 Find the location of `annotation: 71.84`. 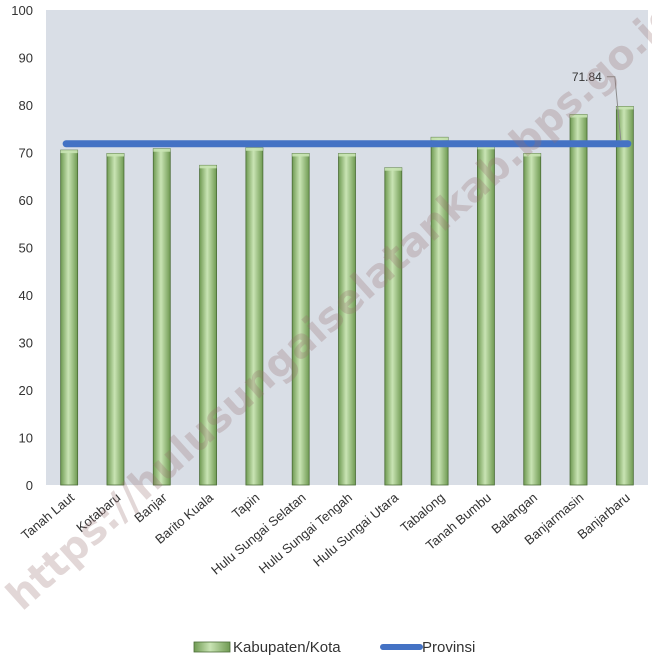

annotation: 71.84 is located at coordinates (597, 105).